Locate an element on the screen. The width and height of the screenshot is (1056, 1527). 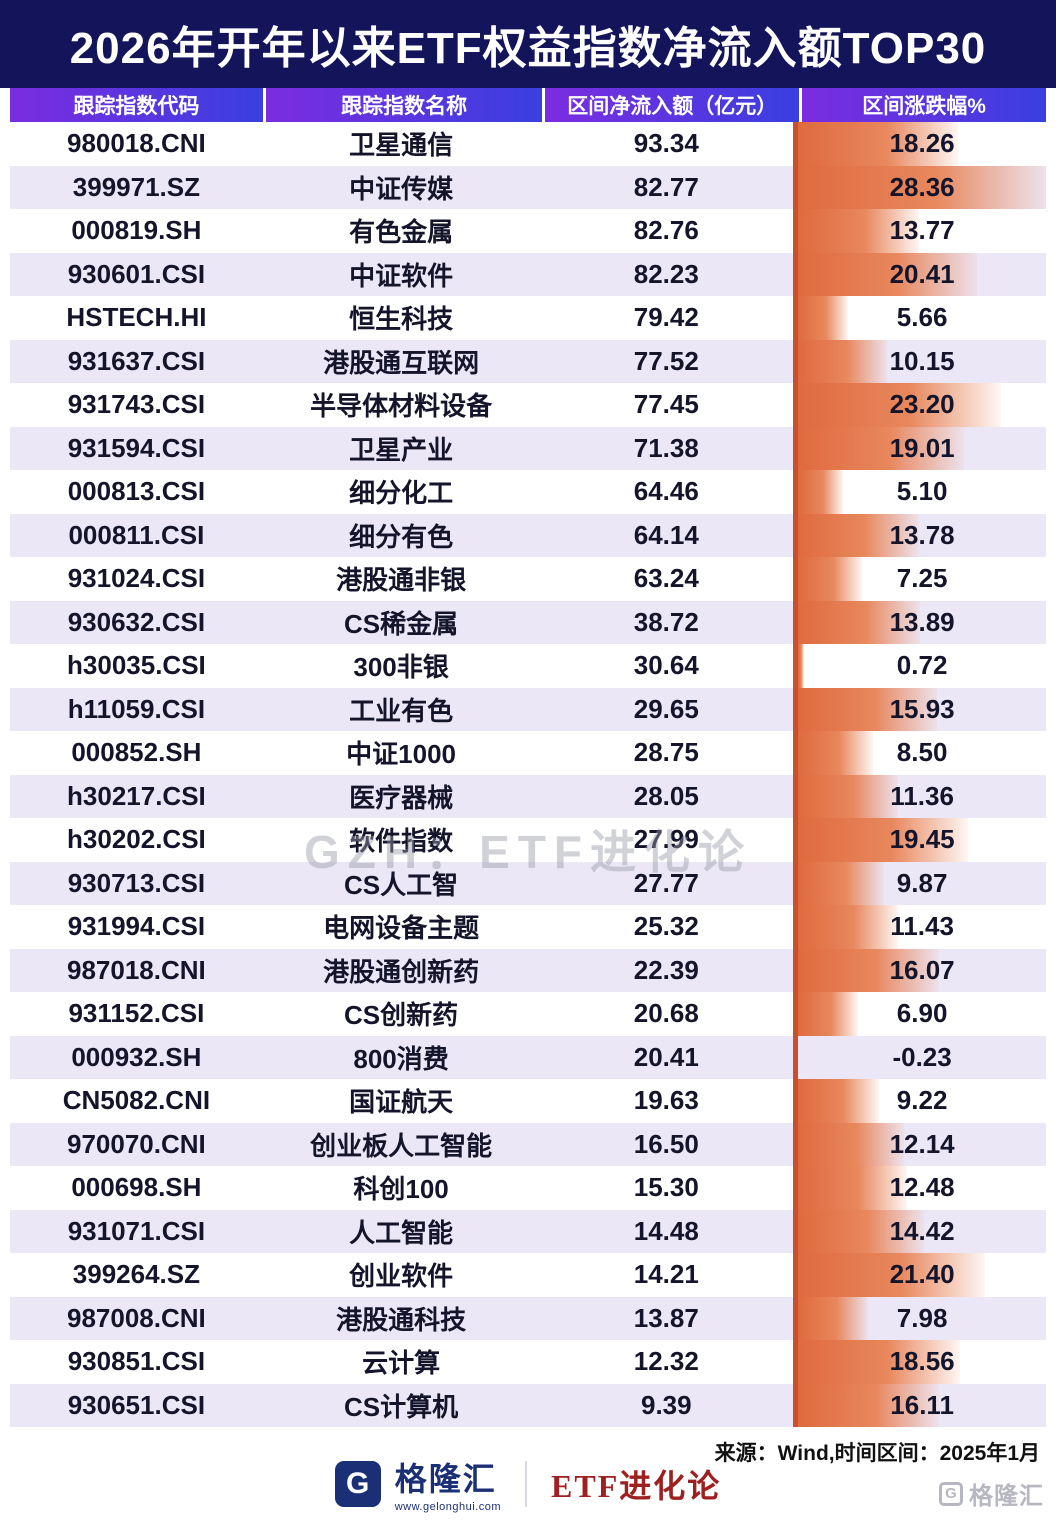
source-note: 来源：Wind,时间区间：2025年1月 is located at coordinates (877, 1453).